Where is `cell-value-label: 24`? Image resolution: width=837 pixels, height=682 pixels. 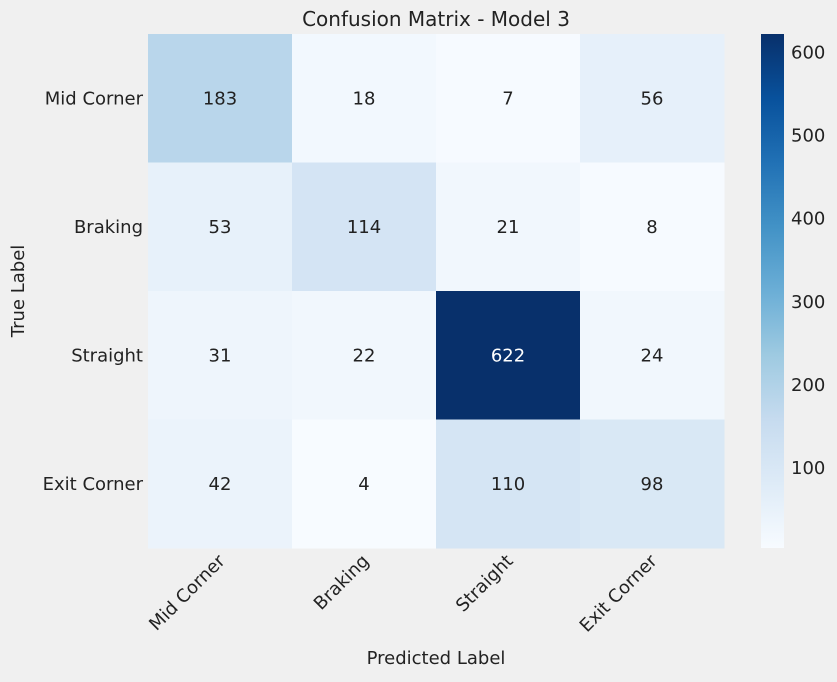 cell-value-label: 24 is located at coordinates (652, 355).